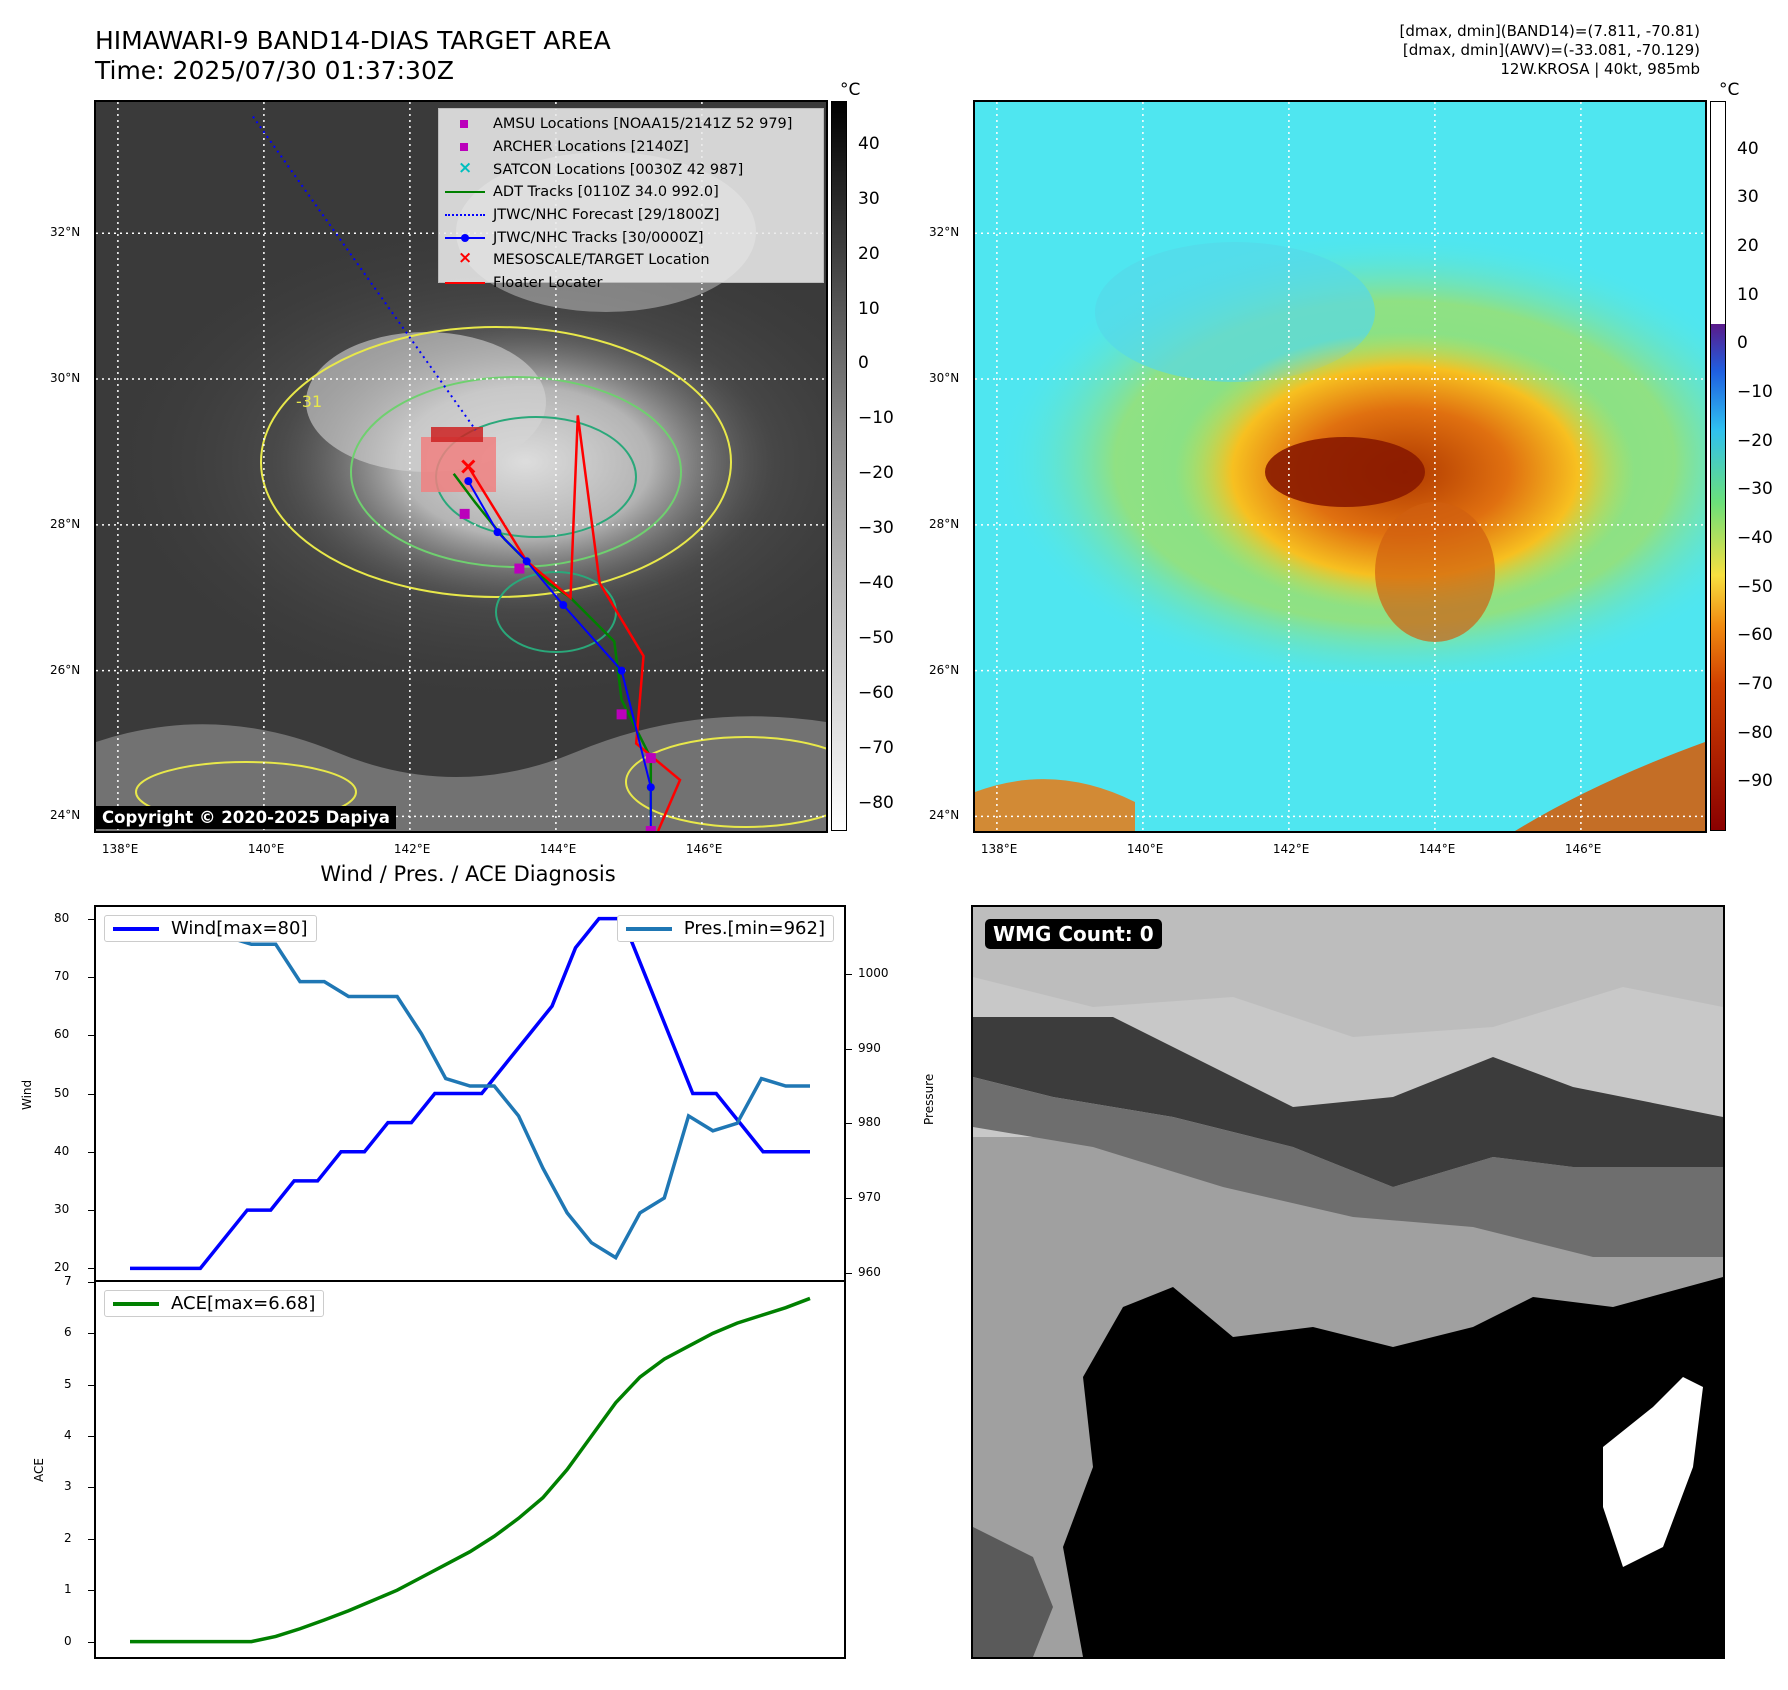  I want to click on legend-label: ADT Tracks [0110Z 34.0 992.0], so click(606, 192).